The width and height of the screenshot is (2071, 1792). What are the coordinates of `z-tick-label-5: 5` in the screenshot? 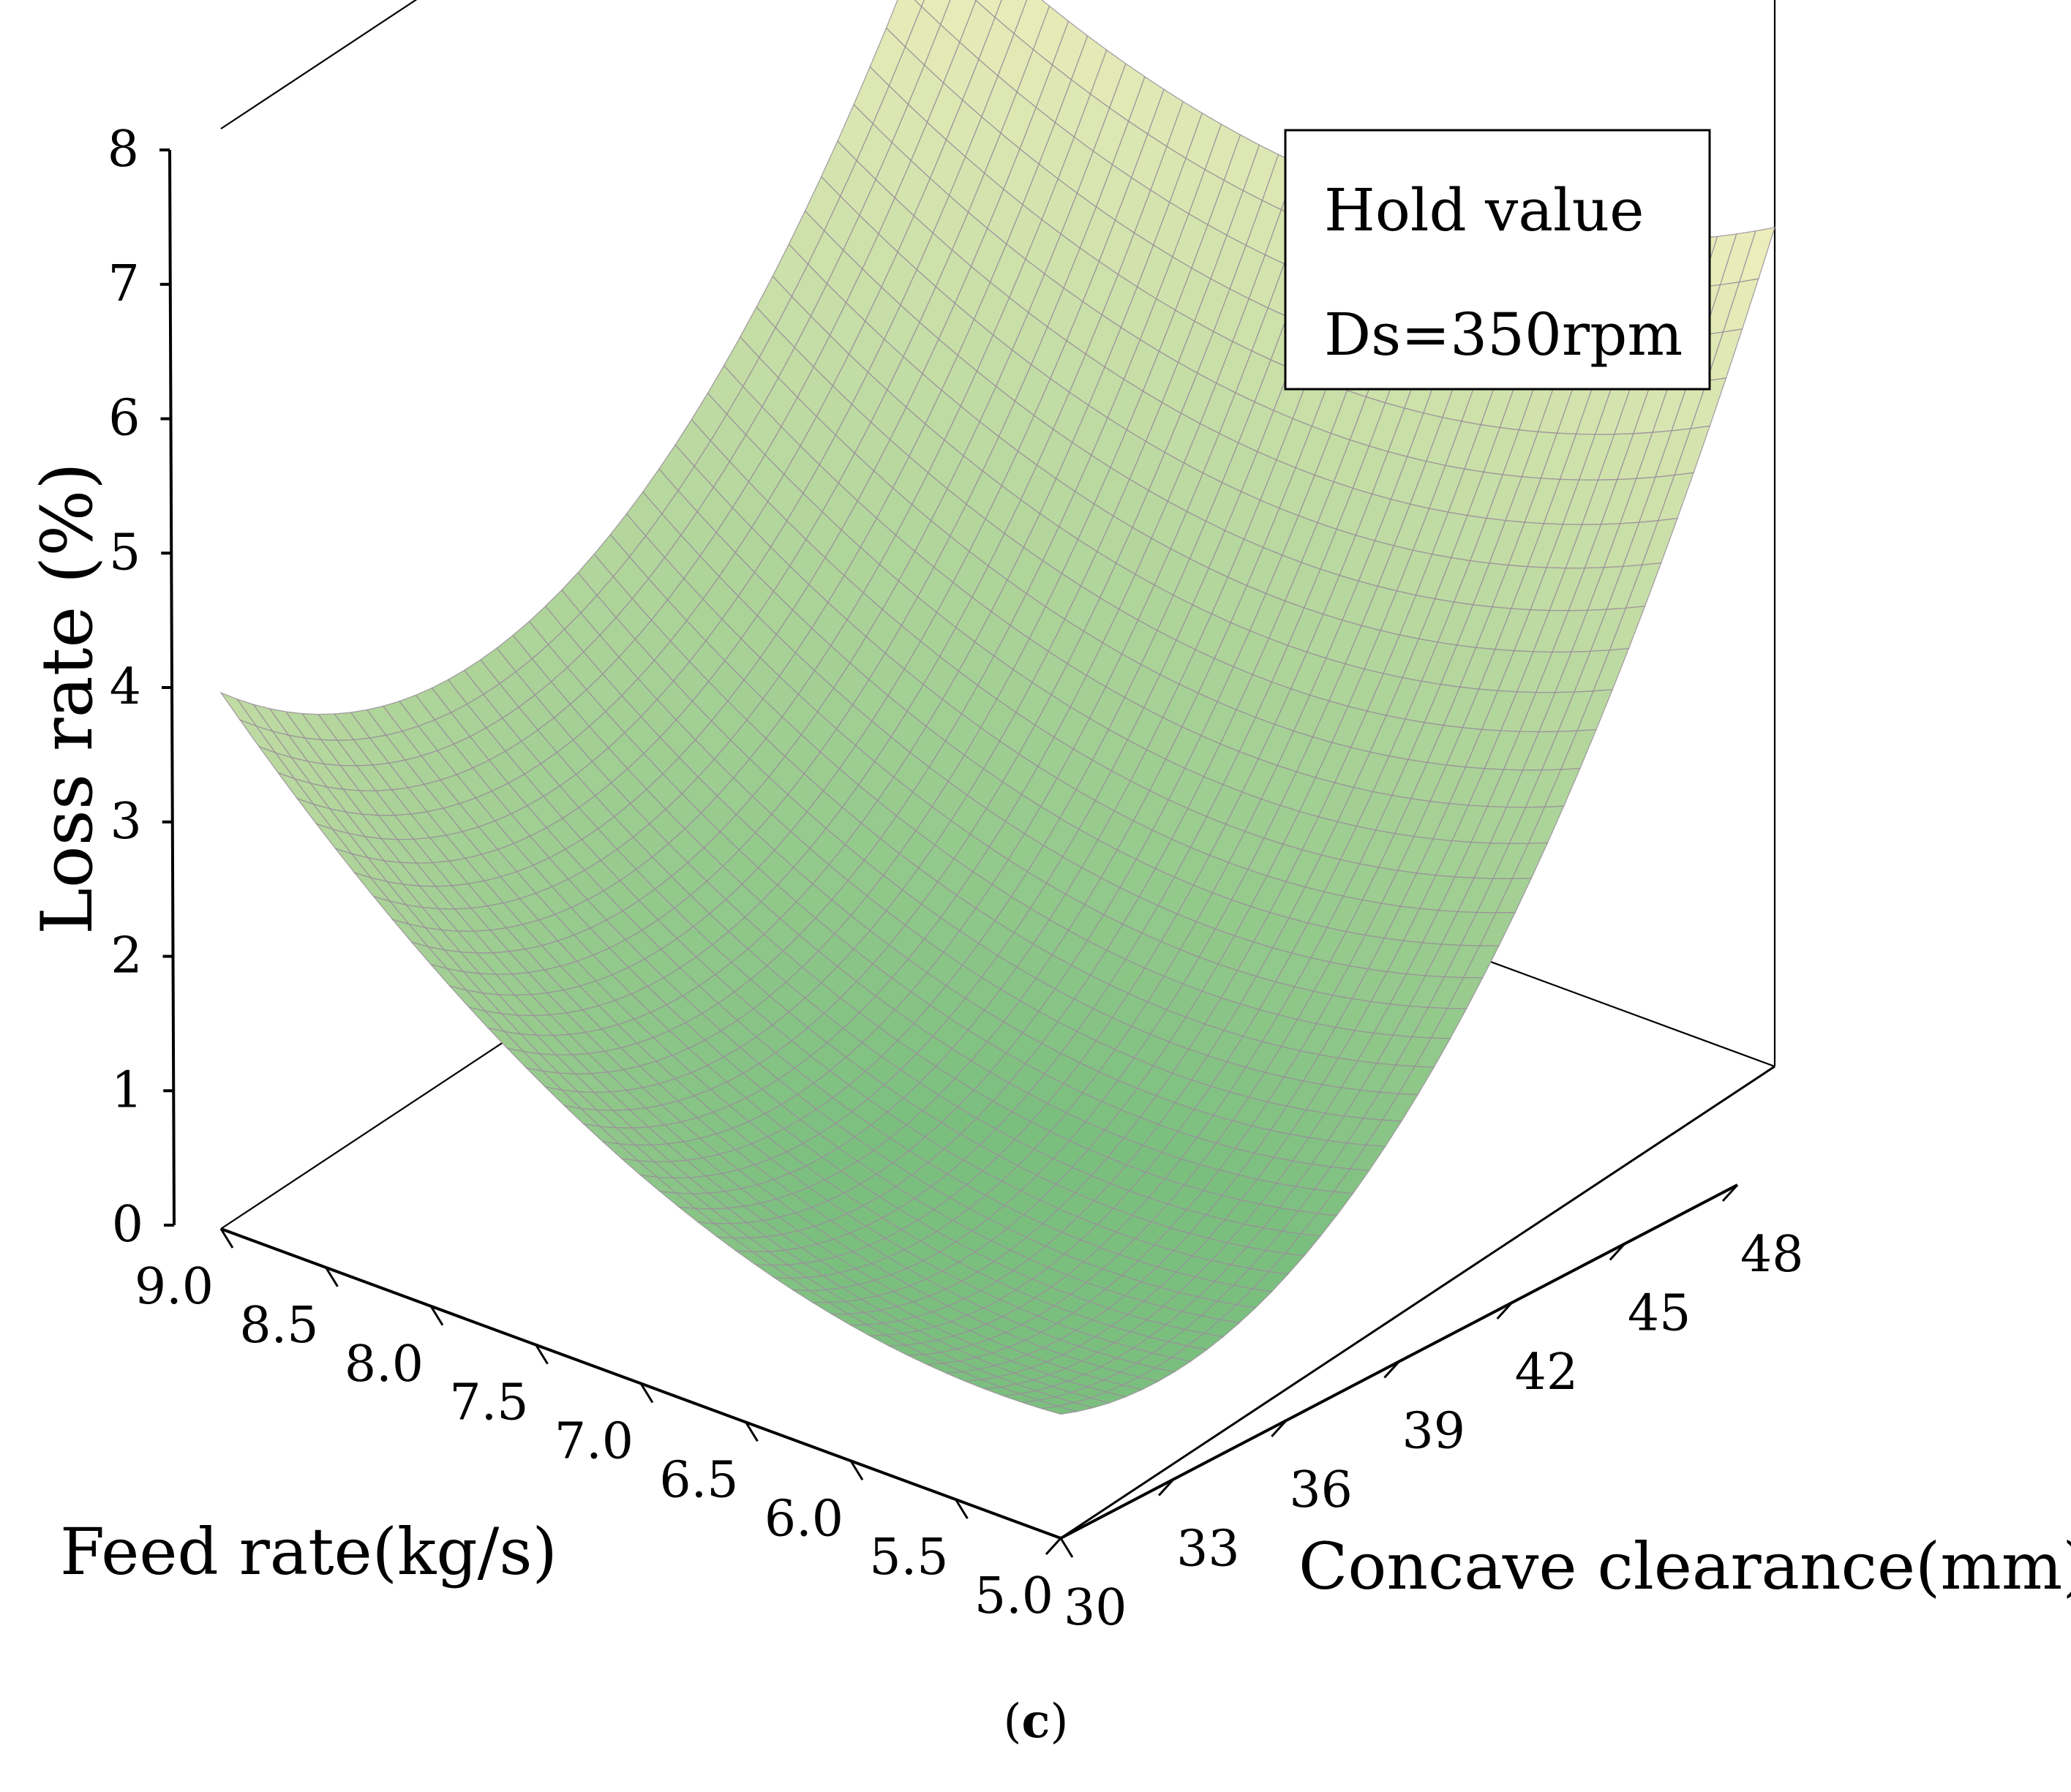 It's located at (124, 552).